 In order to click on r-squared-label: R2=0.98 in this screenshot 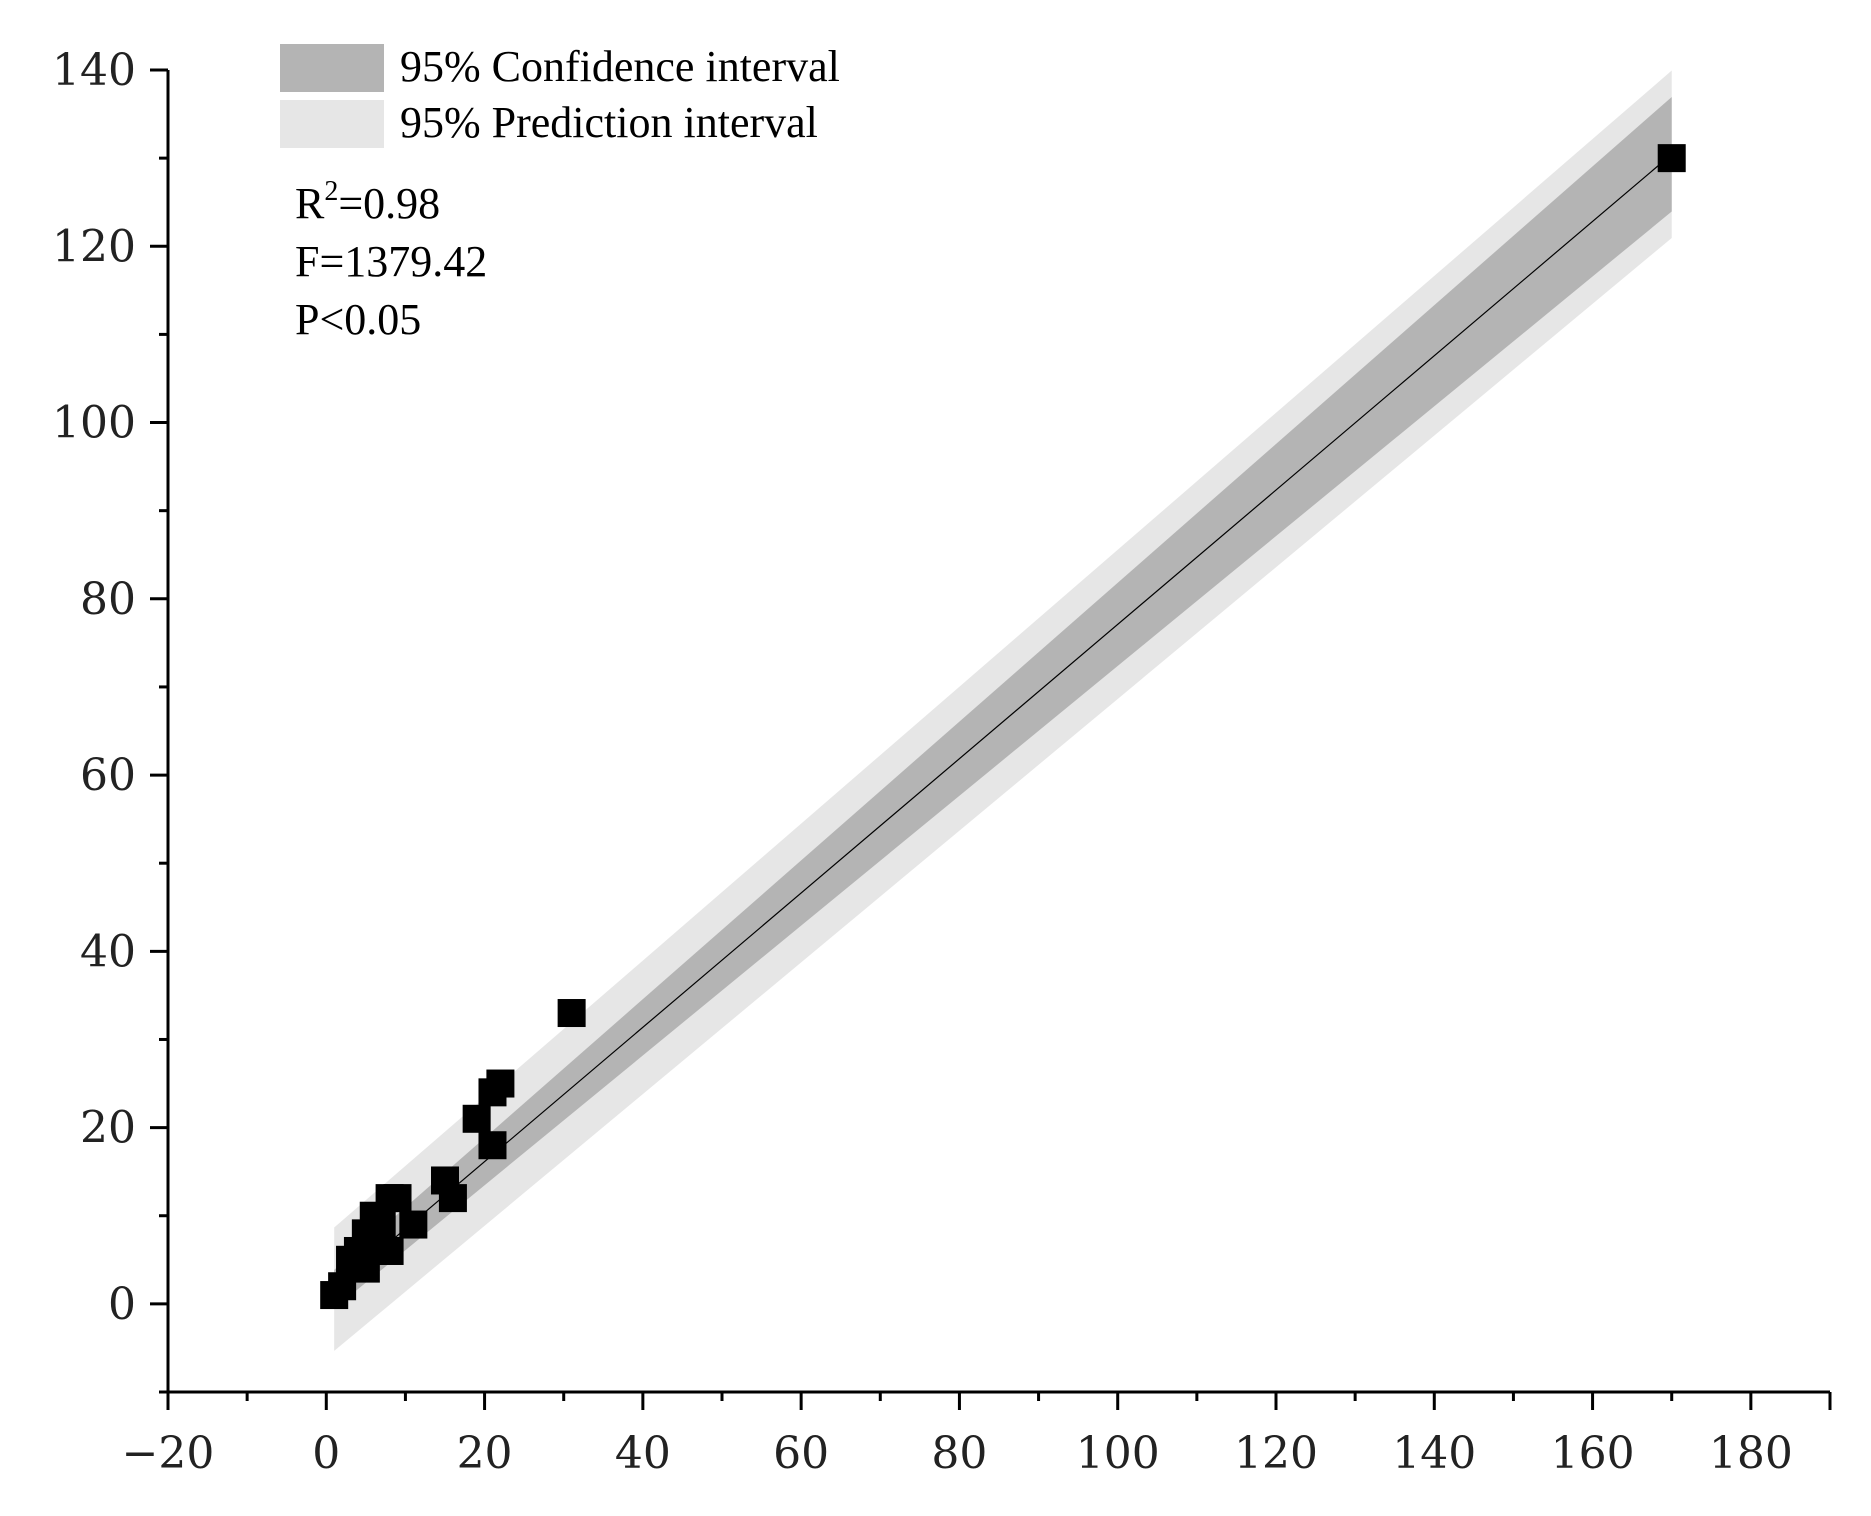, I will do `click(367, 202)`.